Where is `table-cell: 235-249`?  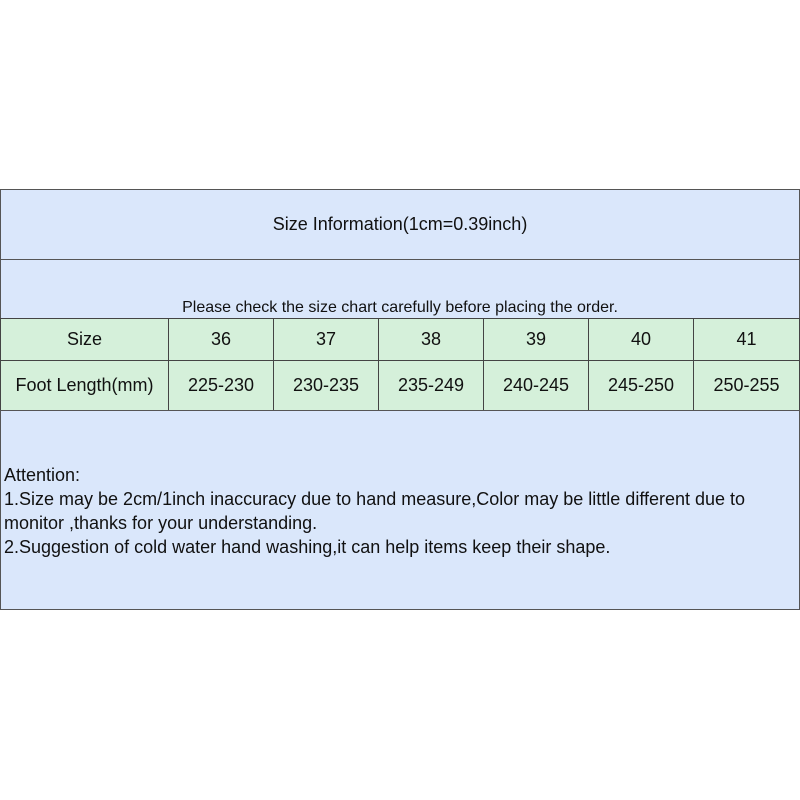
table-cell: 235-249 is located at coordinates (431, 386).